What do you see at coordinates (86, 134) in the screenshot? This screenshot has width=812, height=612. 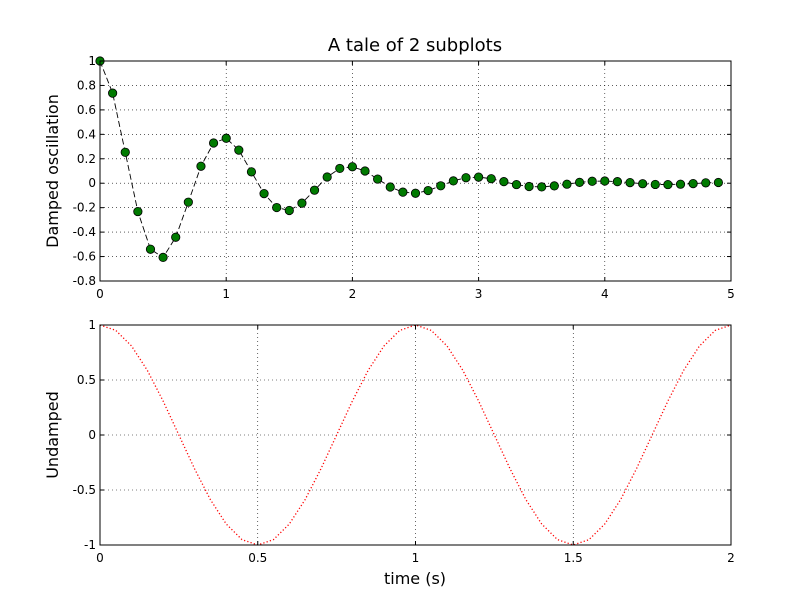 I see `damped-ytick-label: 0.4` at bounding box center [86, 134].